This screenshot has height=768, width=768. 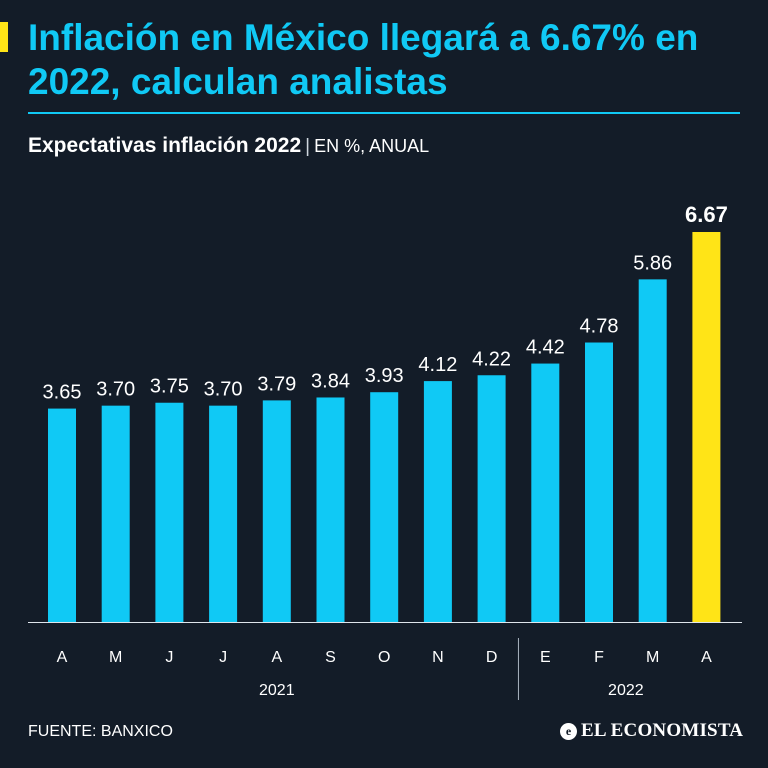 I want to click on brand-mark-icon: e, so click(x=568, y=731).